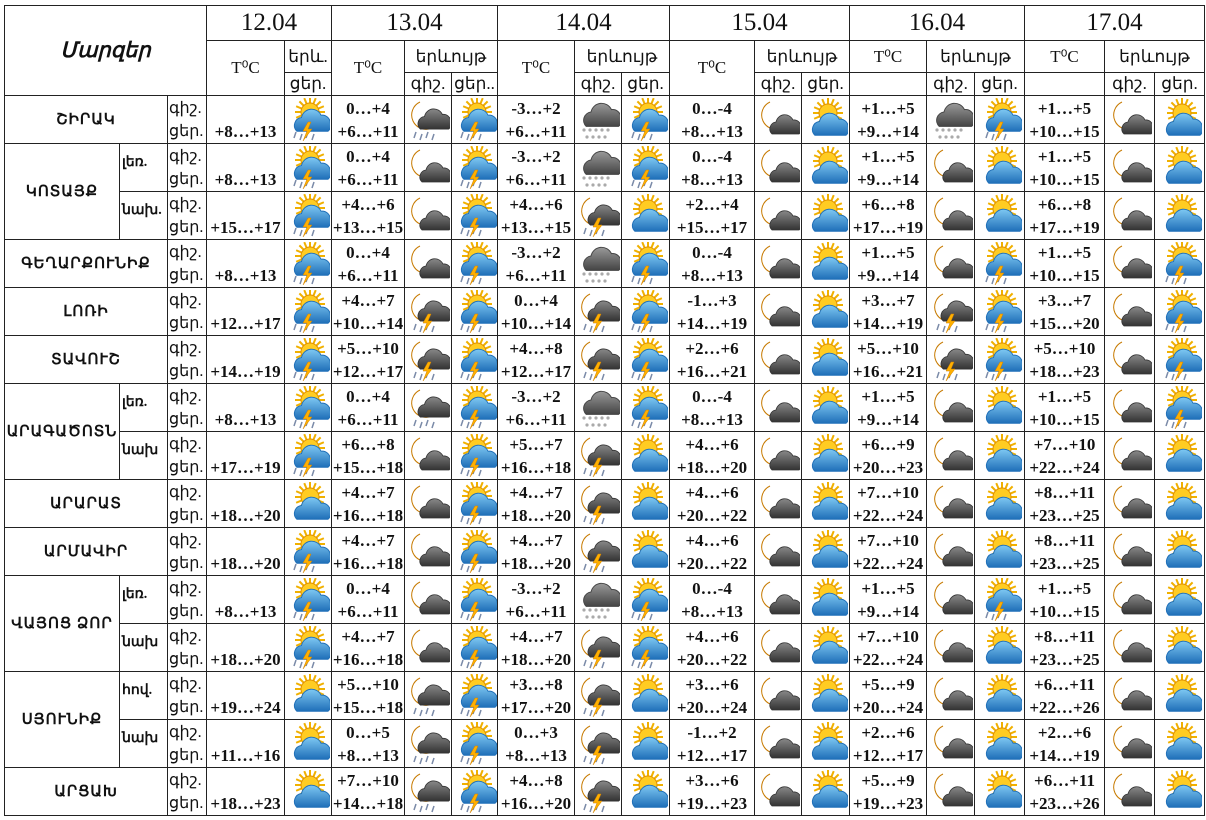  I want to click on date-header: 17.04, so click(1114, 23).